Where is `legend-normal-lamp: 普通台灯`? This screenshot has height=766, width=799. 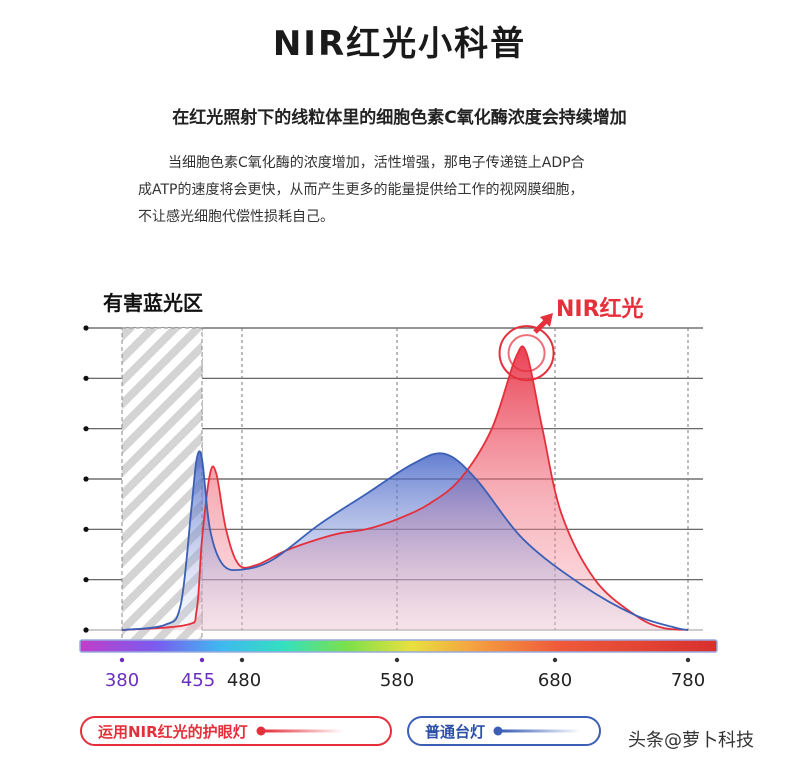 legend-normal-lamp: 普通台灯 is located at coordinates (504, 731).